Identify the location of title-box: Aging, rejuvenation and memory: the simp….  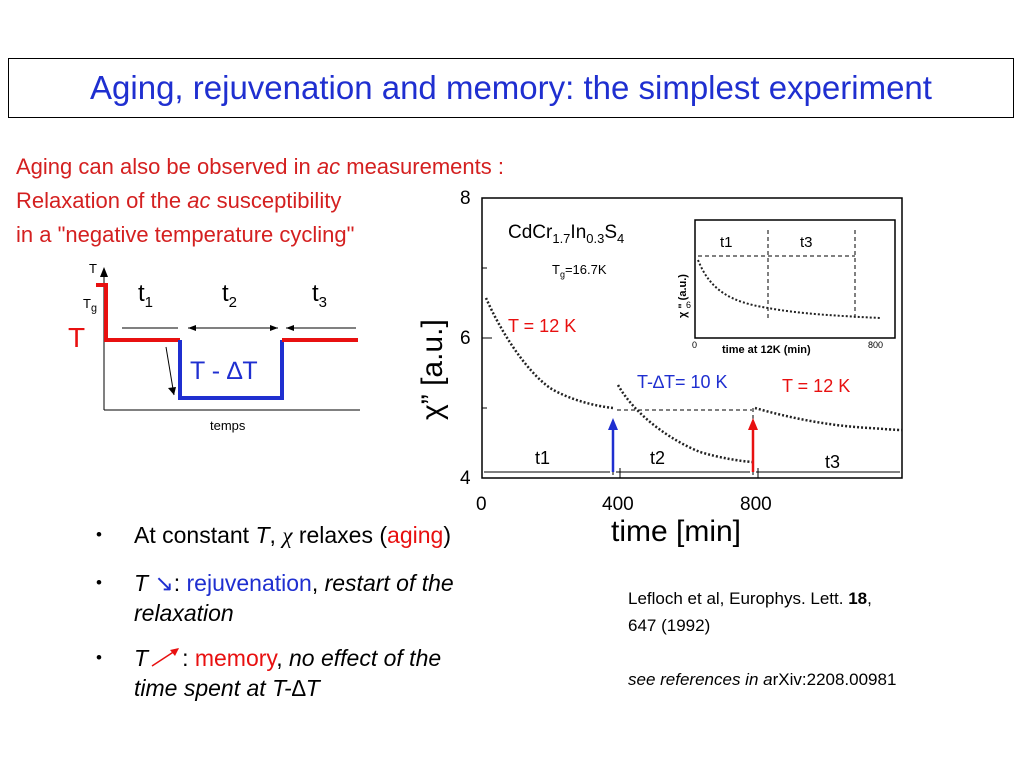
(511, 88).